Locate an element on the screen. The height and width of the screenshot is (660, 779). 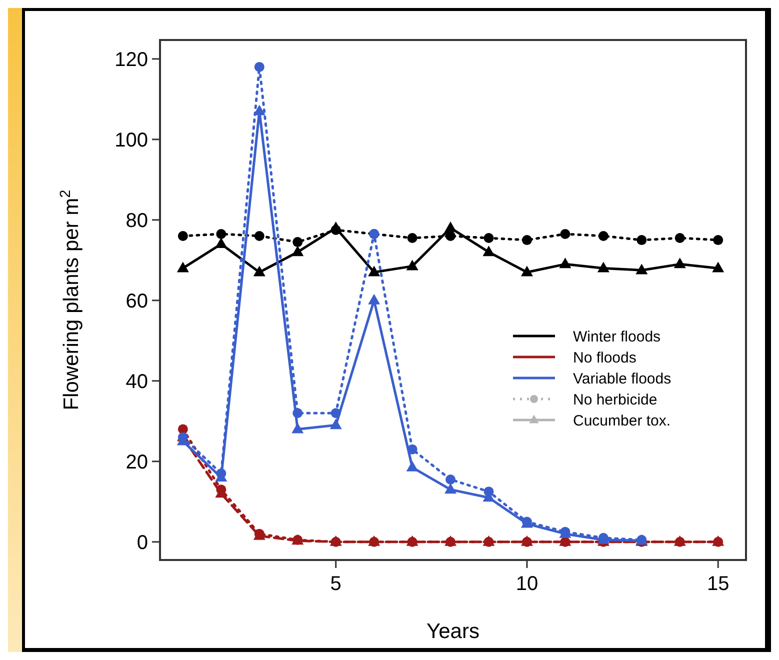
y-tick-label: 40 is located at coordinates (137, 381).